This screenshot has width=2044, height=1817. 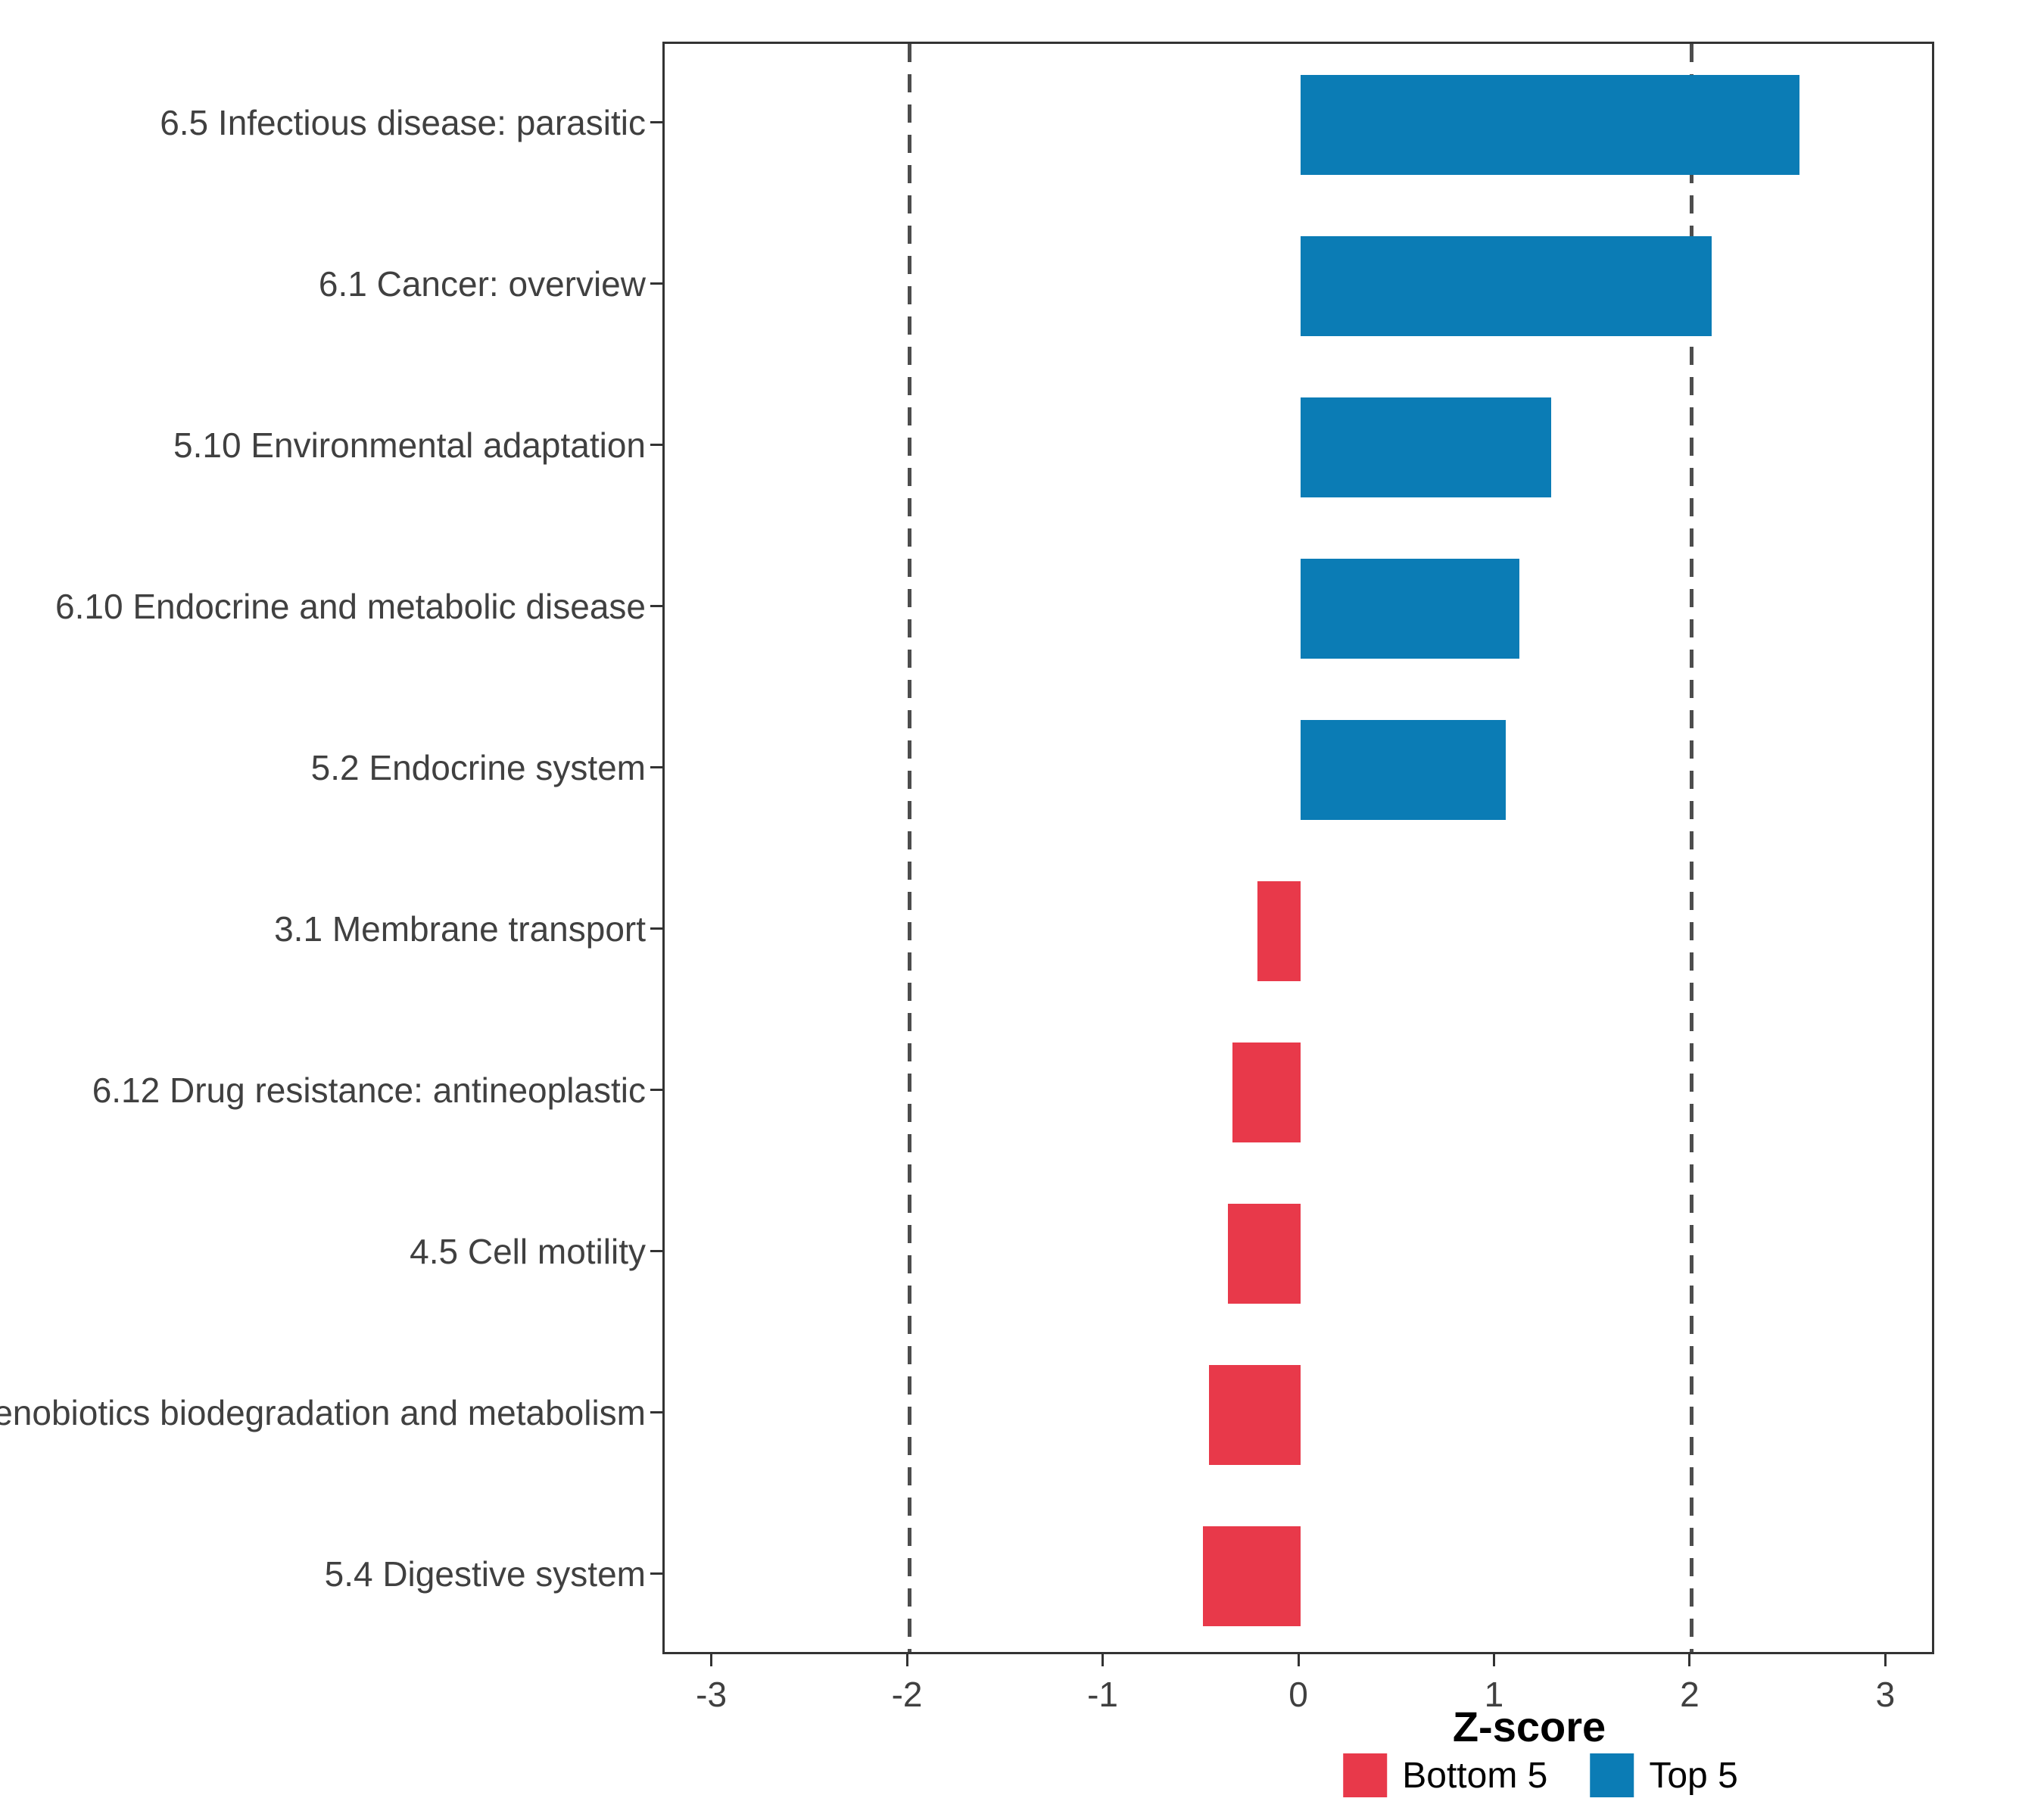 I want to click on x-tick-label: 0, so click(x=1298, y=1694).